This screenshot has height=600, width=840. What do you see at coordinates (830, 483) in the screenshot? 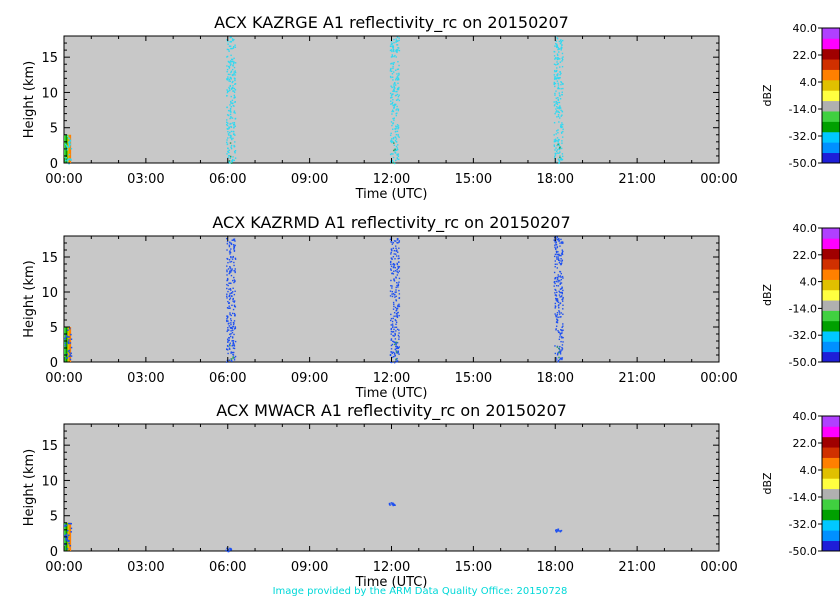
I see `colorbar-frame` at bounding box center [830, 483].